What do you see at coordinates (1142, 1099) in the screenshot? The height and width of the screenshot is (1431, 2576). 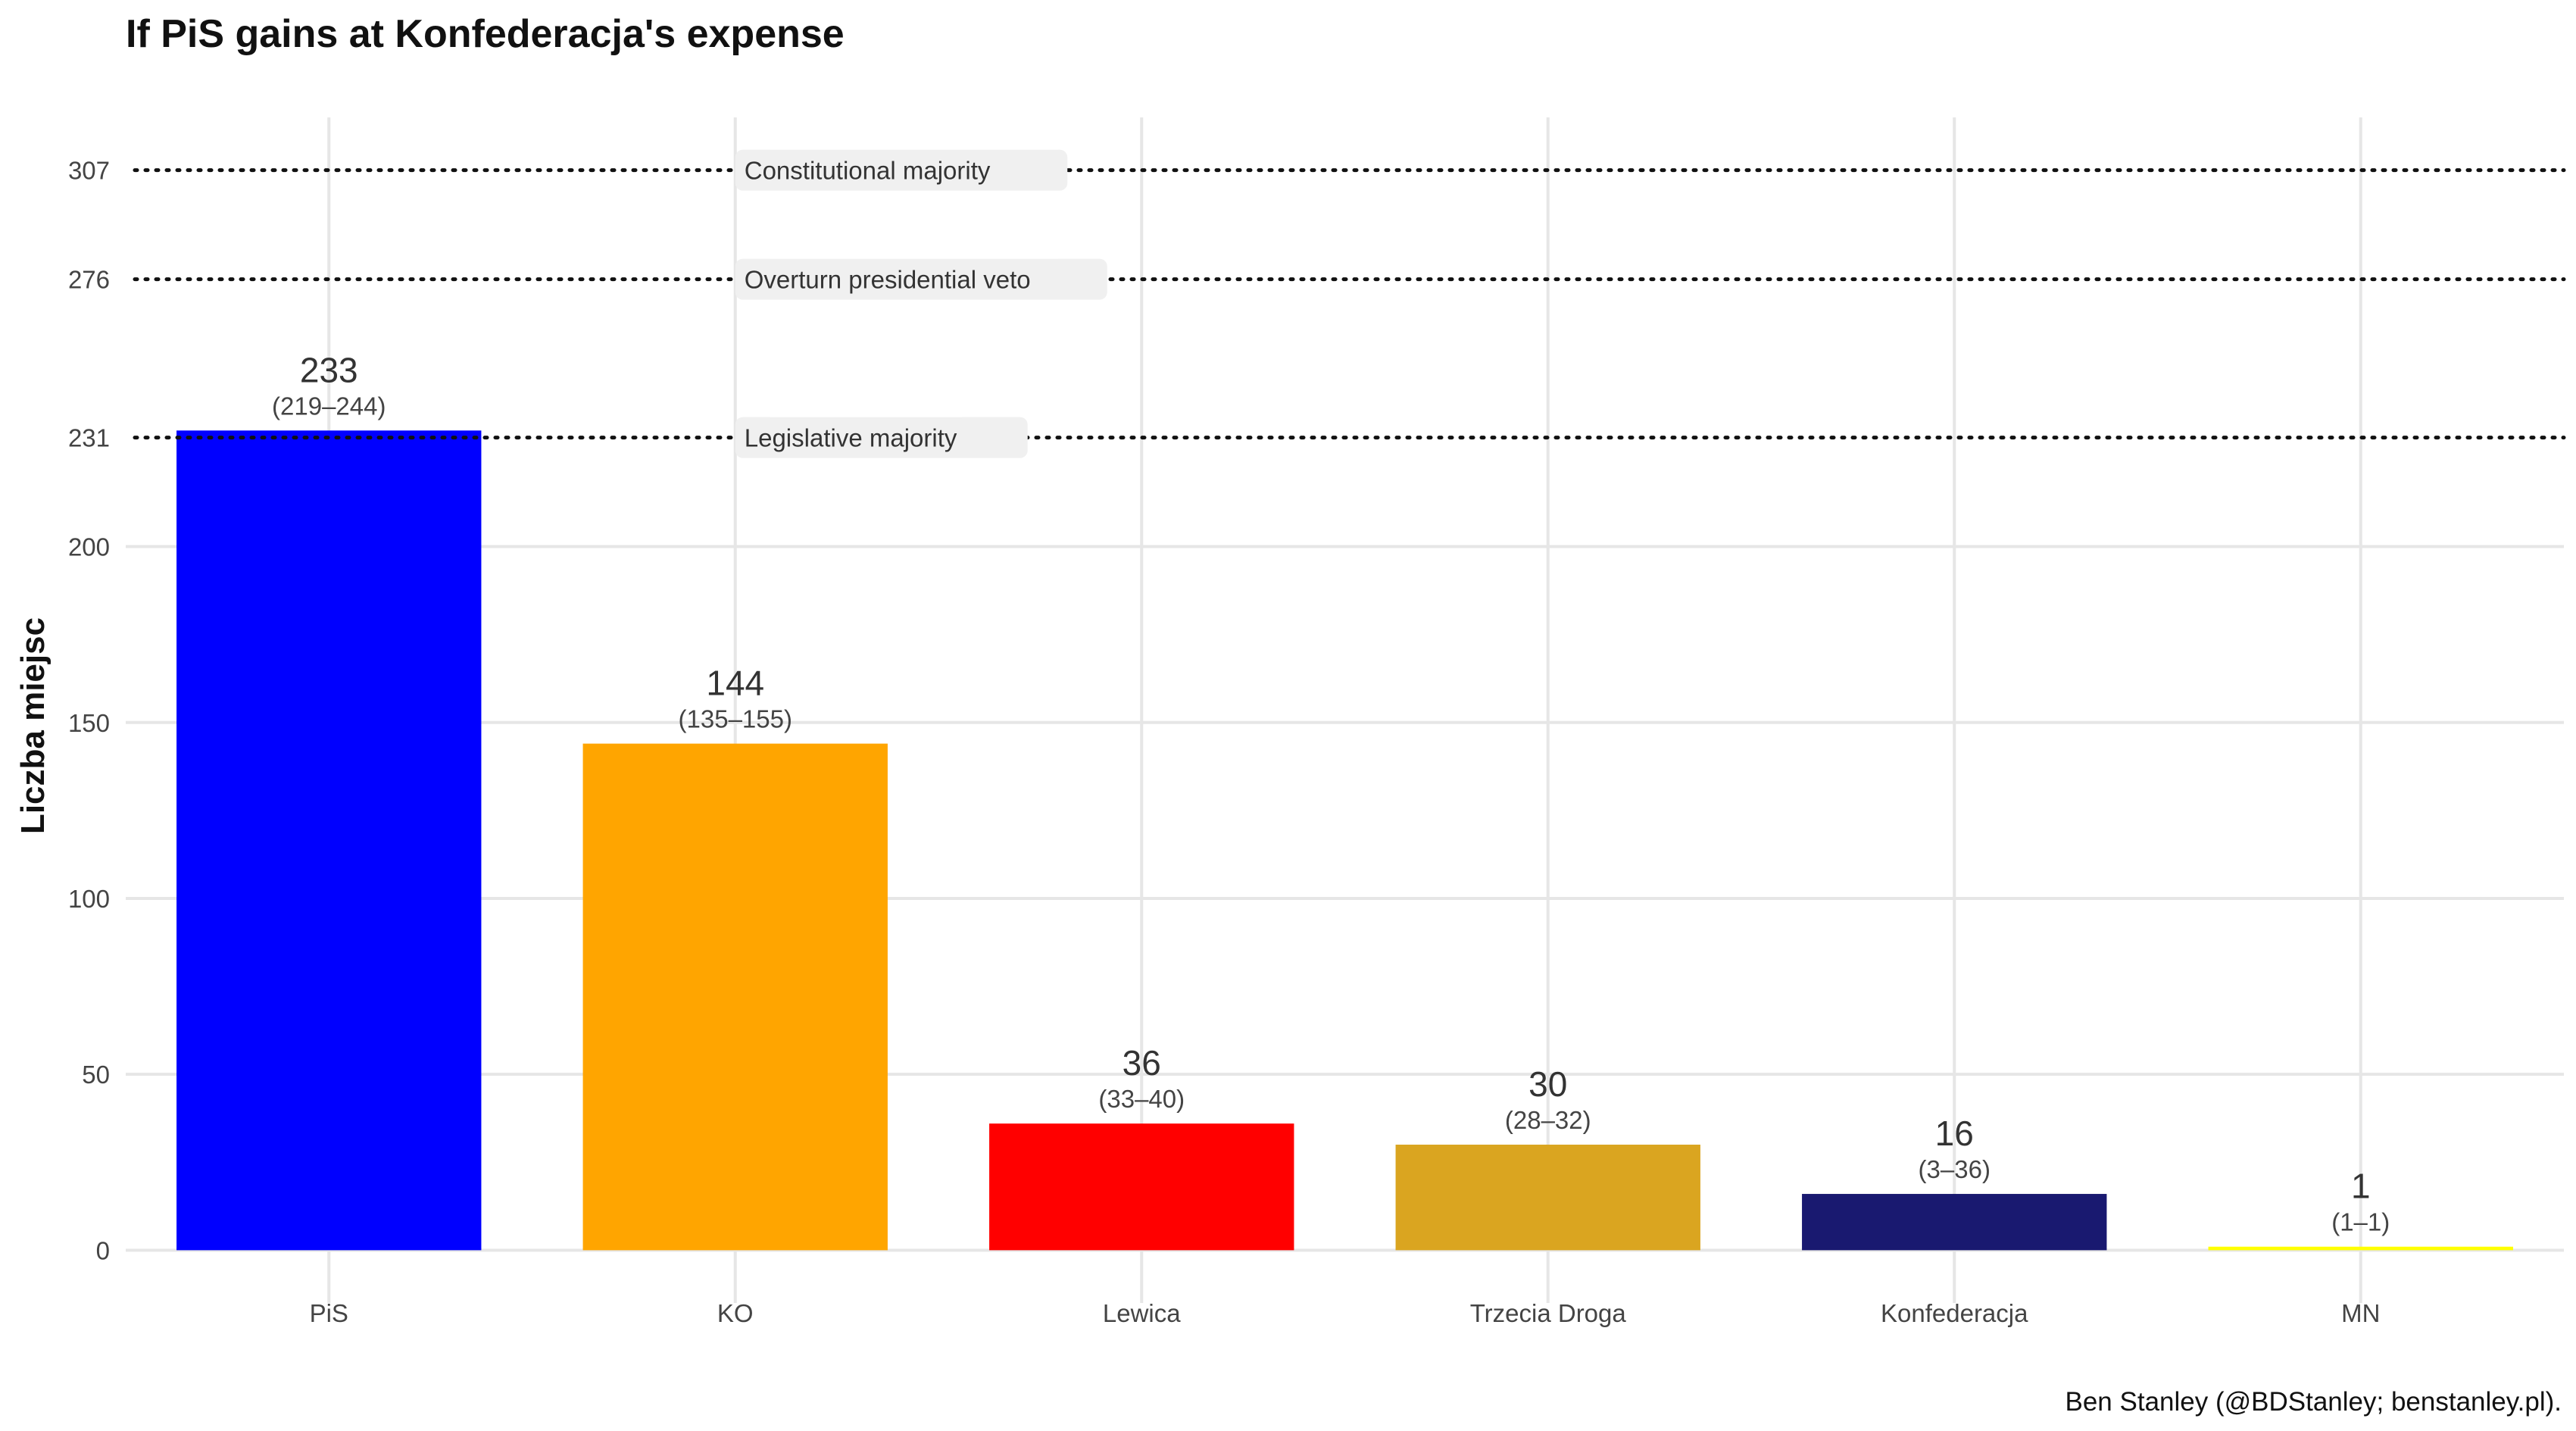 I see `bar-interval-label: (33–40)` at bounding box center [1142, 1099].